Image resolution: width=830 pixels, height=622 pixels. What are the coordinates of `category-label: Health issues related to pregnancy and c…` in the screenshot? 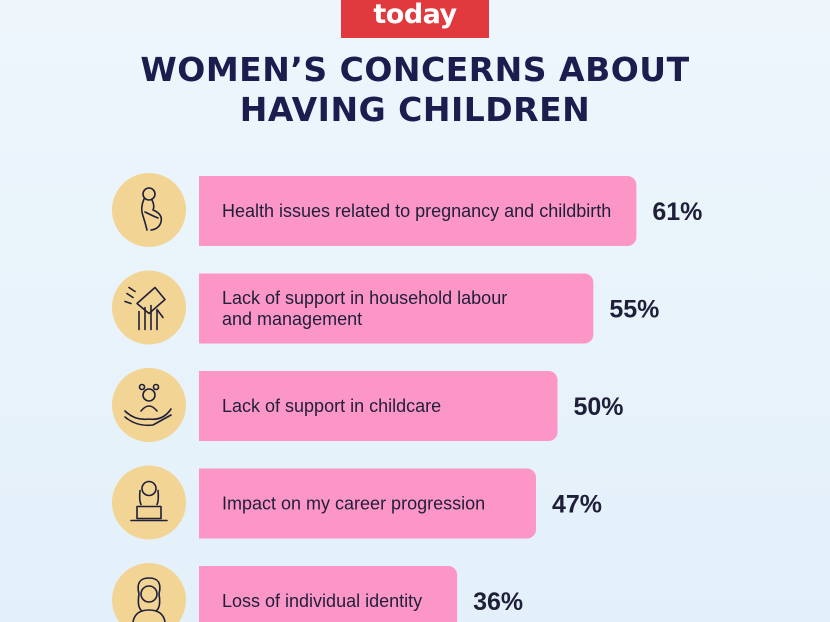 It's located at (416, 211).